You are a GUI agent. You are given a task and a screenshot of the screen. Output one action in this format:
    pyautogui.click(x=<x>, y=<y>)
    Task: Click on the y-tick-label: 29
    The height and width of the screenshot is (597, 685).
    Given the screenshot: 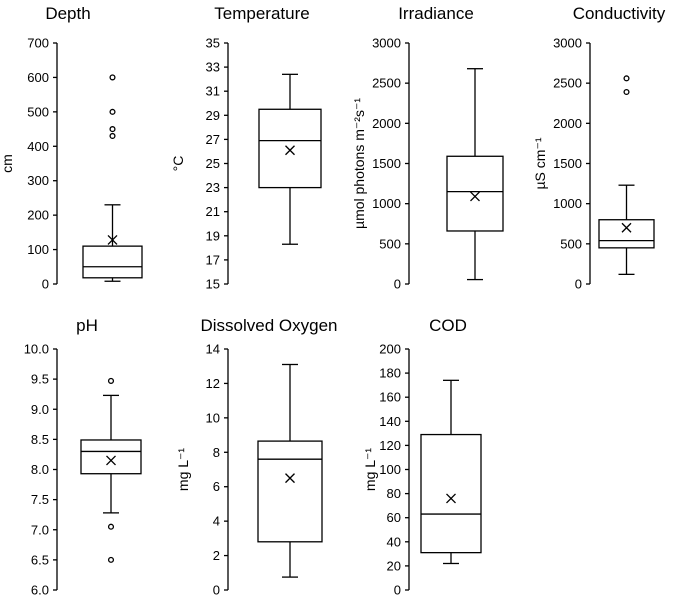 What is the action you would take?
    pyautogui.click(x=213, y=115)
    